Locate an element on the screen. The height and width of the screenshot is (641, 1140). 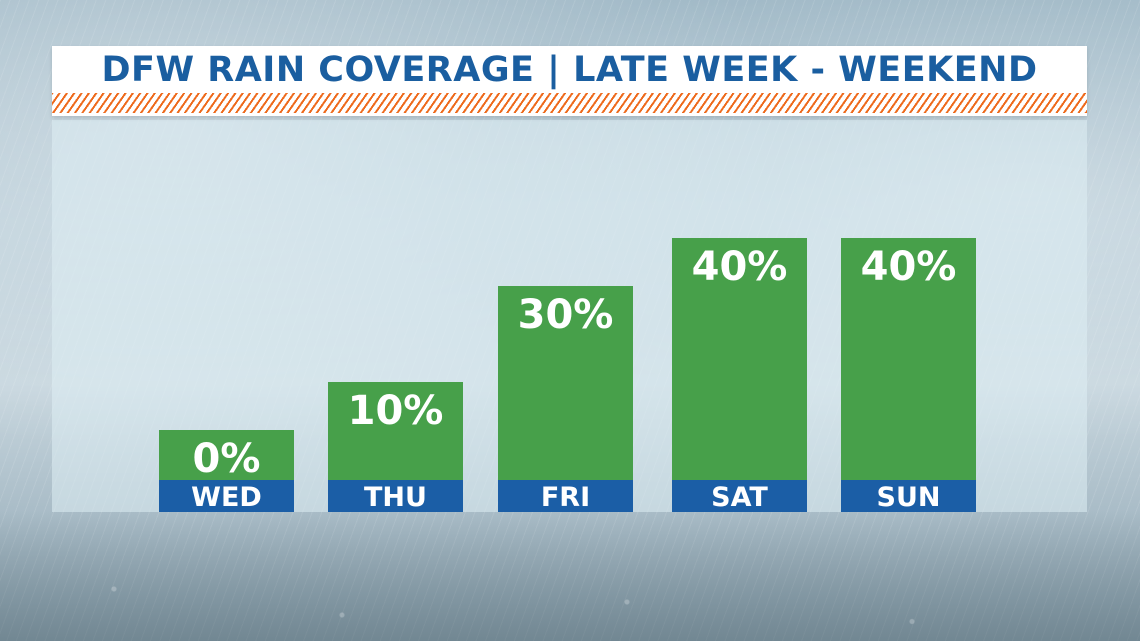
bar-group-sat: 40% SAT is located at coordinates (739, 375).